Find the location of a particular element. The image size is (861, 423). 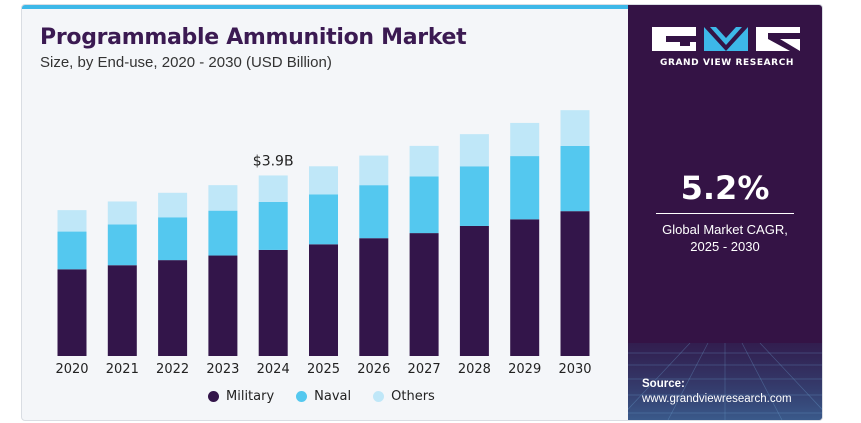

bar-segment-naval-2027 is located at coordinates (424, 205).